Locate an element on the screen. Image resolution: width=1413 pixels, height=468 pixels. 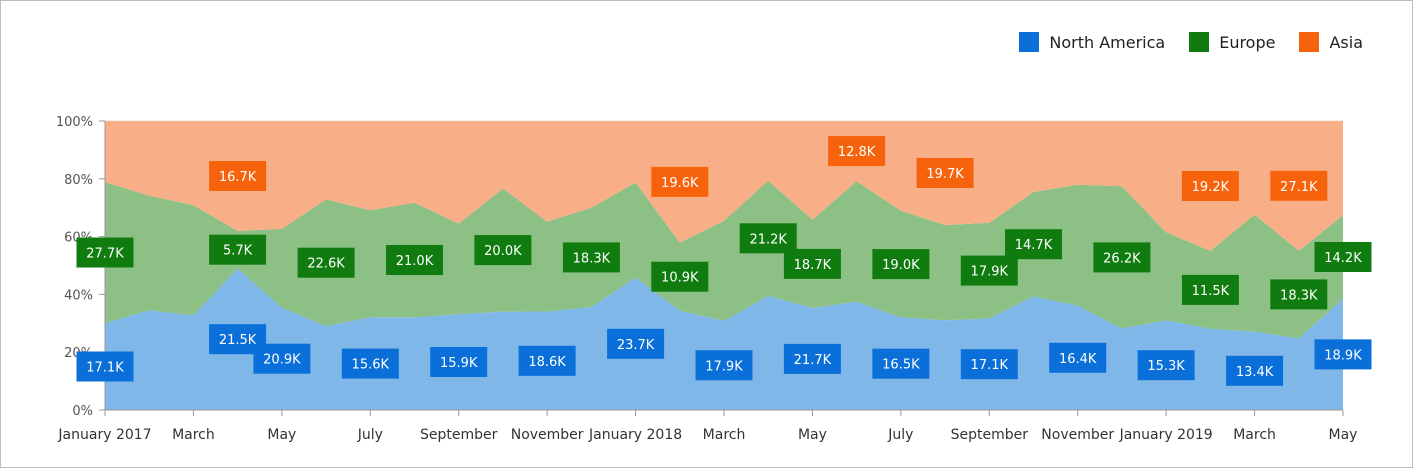
data-label-north-america: 21.7K is located at coordinates (813, 360).